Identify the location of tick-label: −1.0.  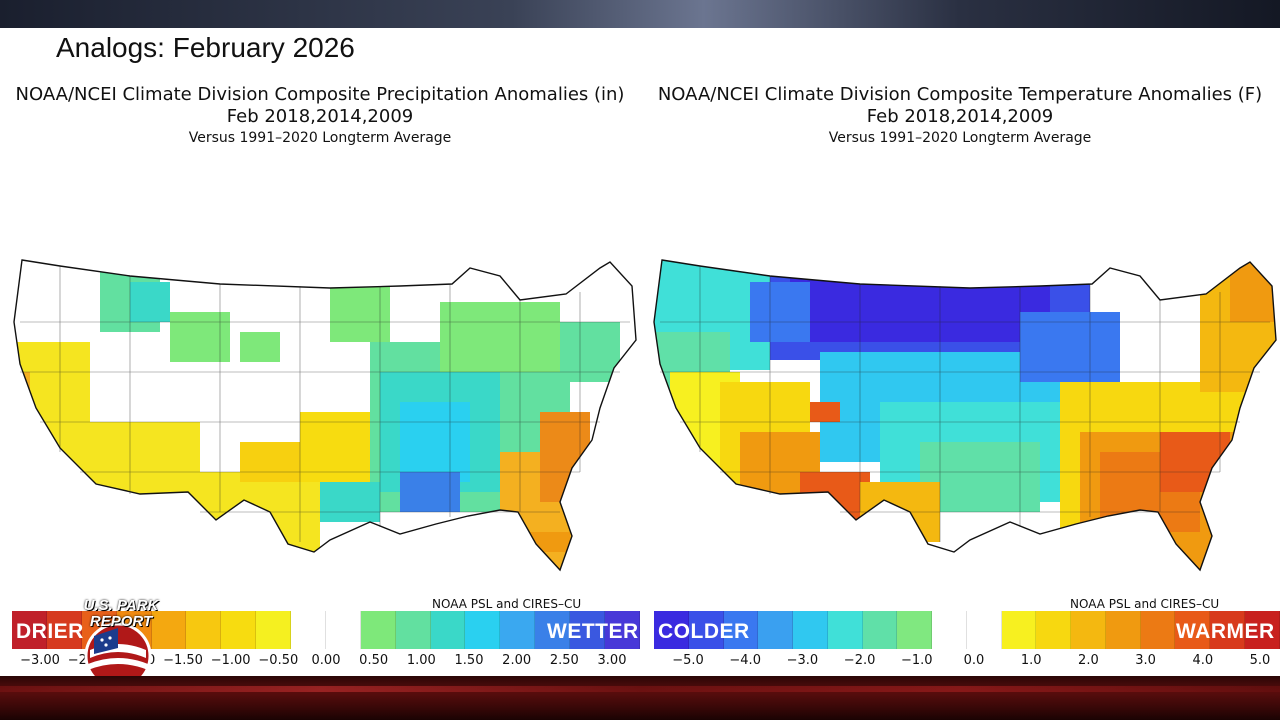
(917, 660).